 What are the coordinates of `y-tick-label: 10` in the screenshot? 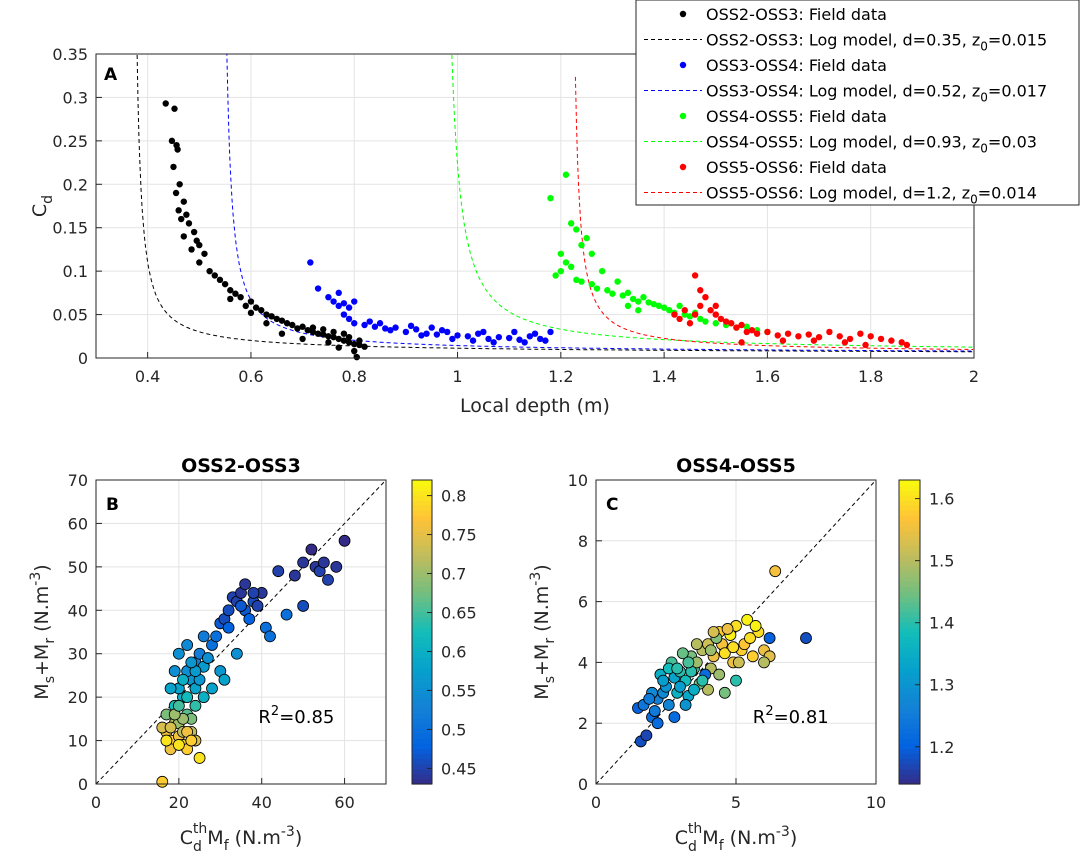 It's located at (578, 480).